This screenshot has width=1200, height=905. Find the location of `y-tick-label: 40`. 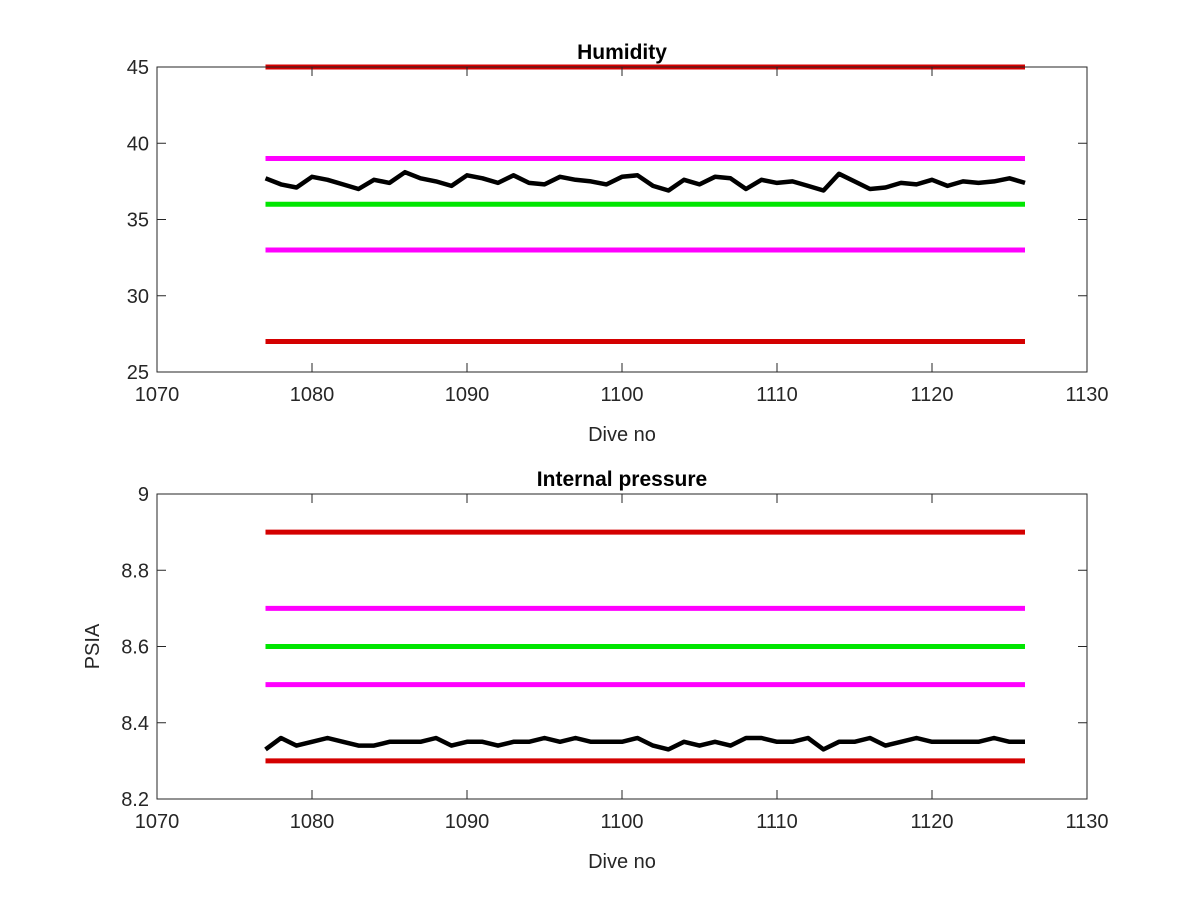

y-tick-label: 40 is located at coordinates (138, 144).